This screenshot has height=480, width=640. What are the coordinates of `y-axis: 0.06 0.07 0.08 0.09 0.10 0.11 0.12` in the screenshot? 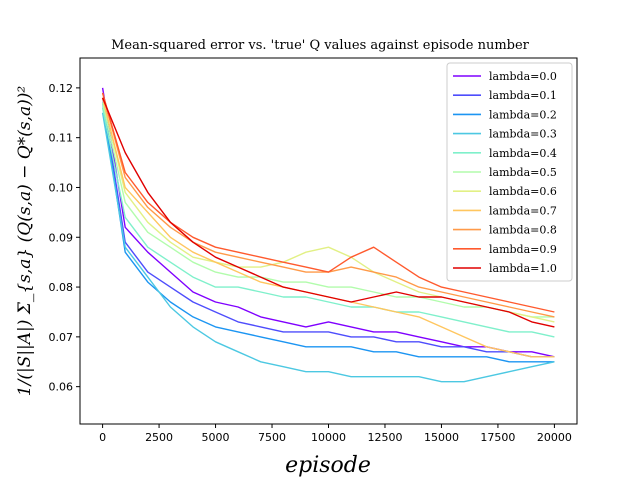 It's located at (64, 238).